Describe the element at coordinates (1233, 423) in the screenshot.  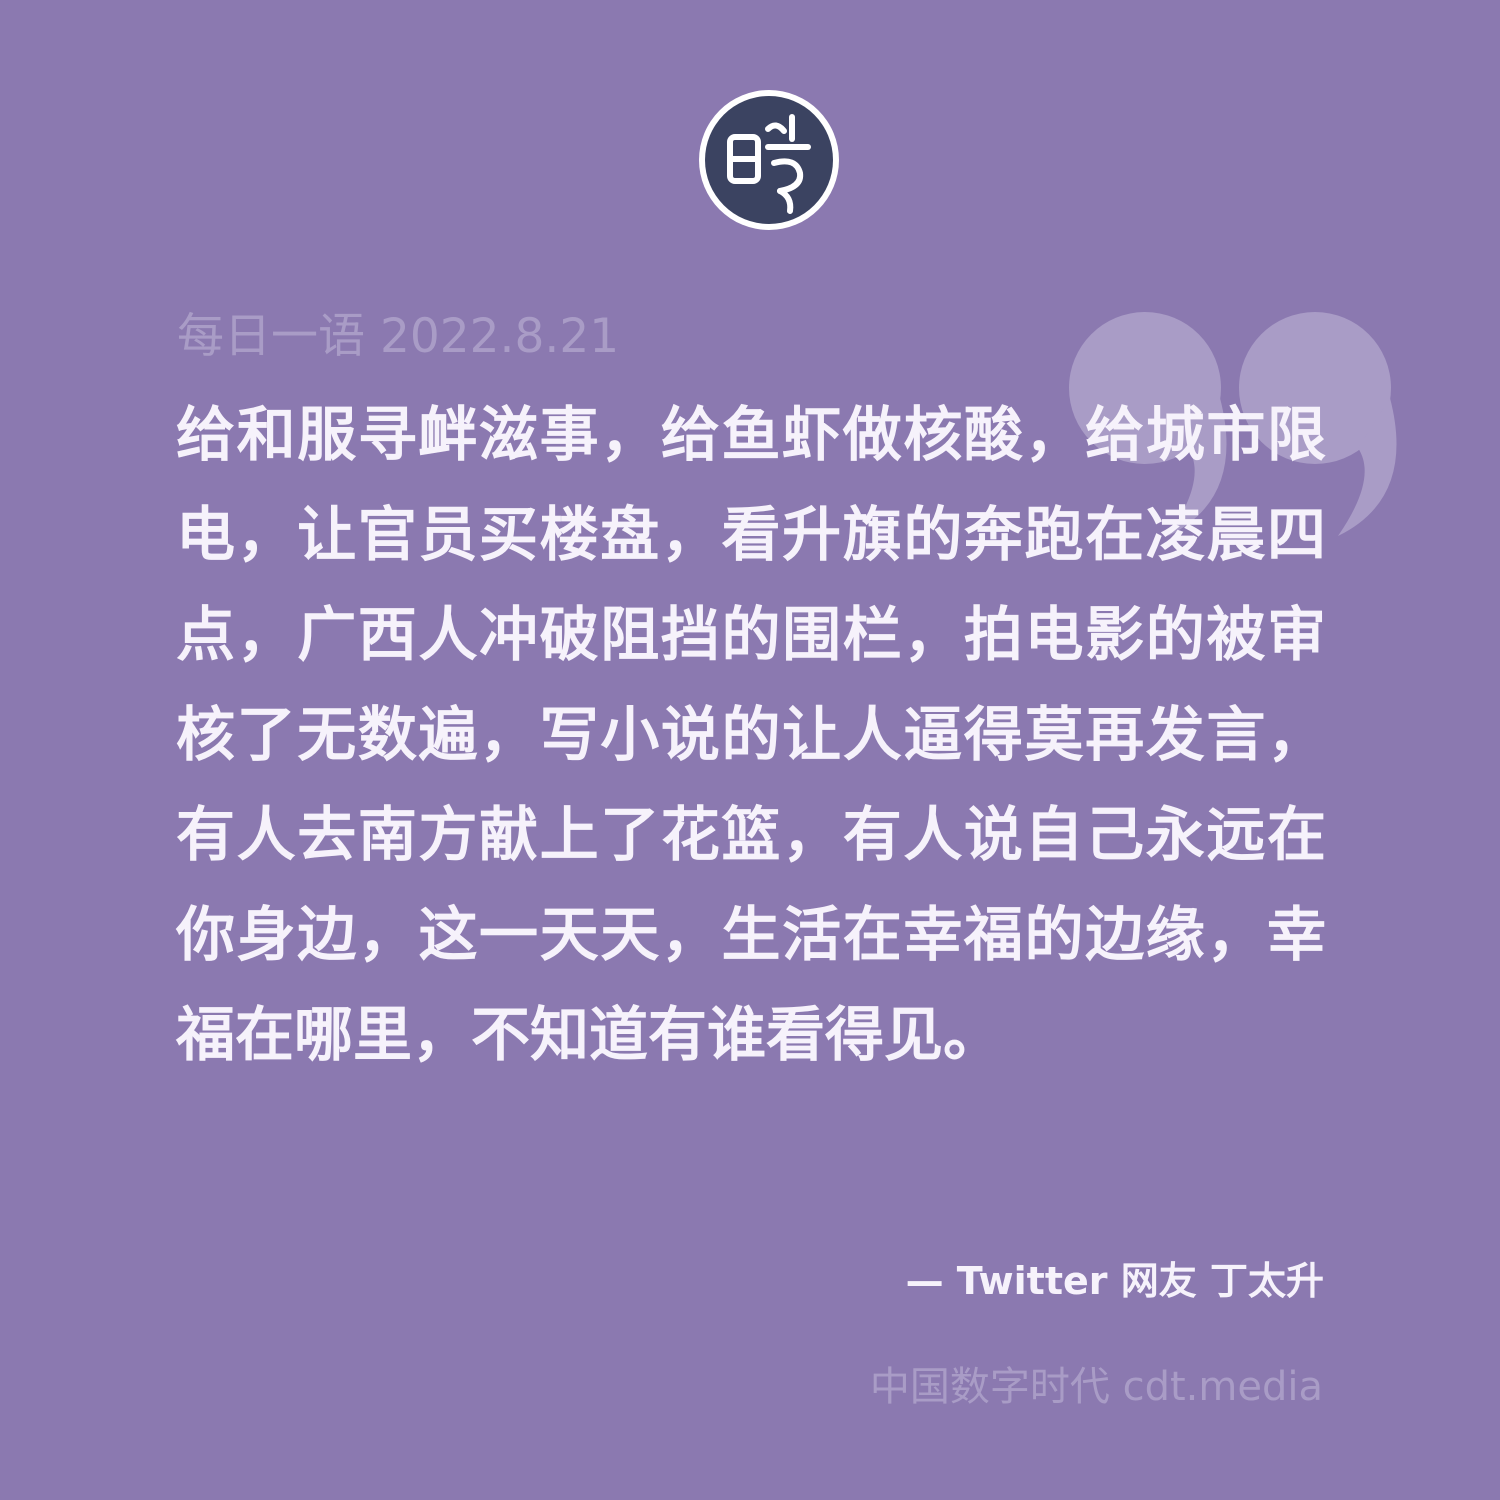
I see `closing-quote-mark-icon` at that location.